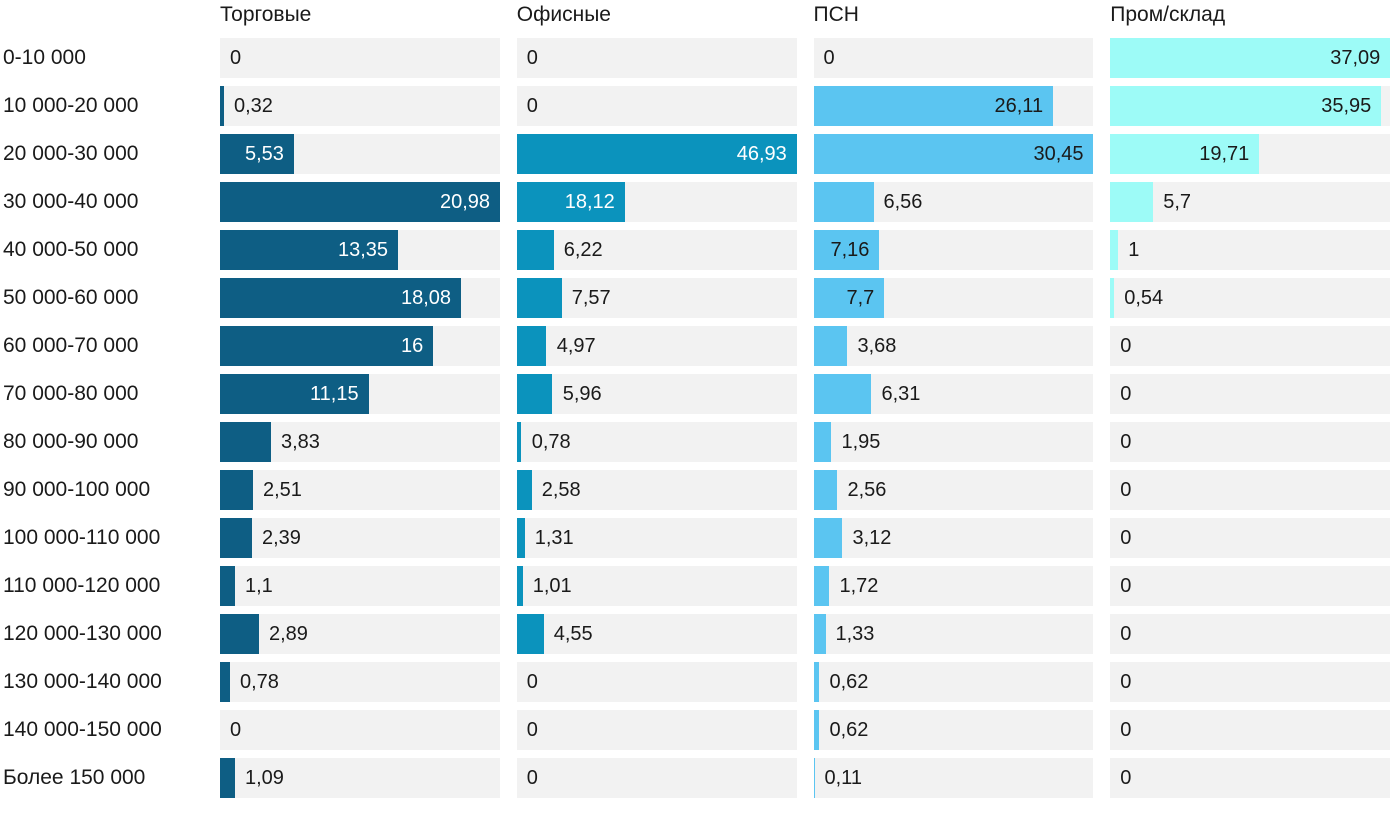 This screenshot has height=814, width=1400. Describe the element at coordinates (953, 202) in the screenshot. I see `bar-track-psn: 6,56` at that location.